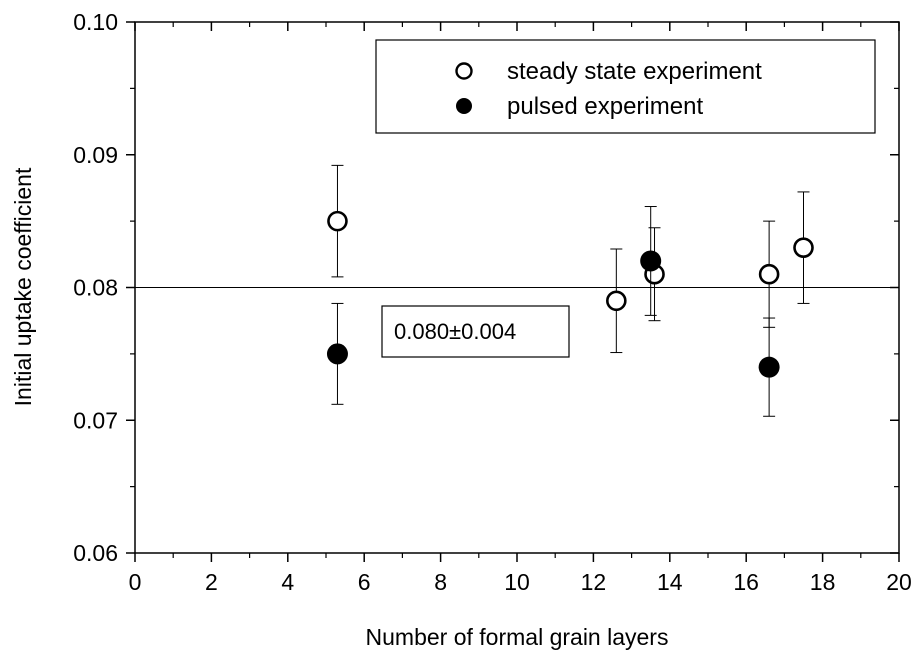 The image size is (915, 654). I want to click on legend-marker-steady-state, so click(464, 71).